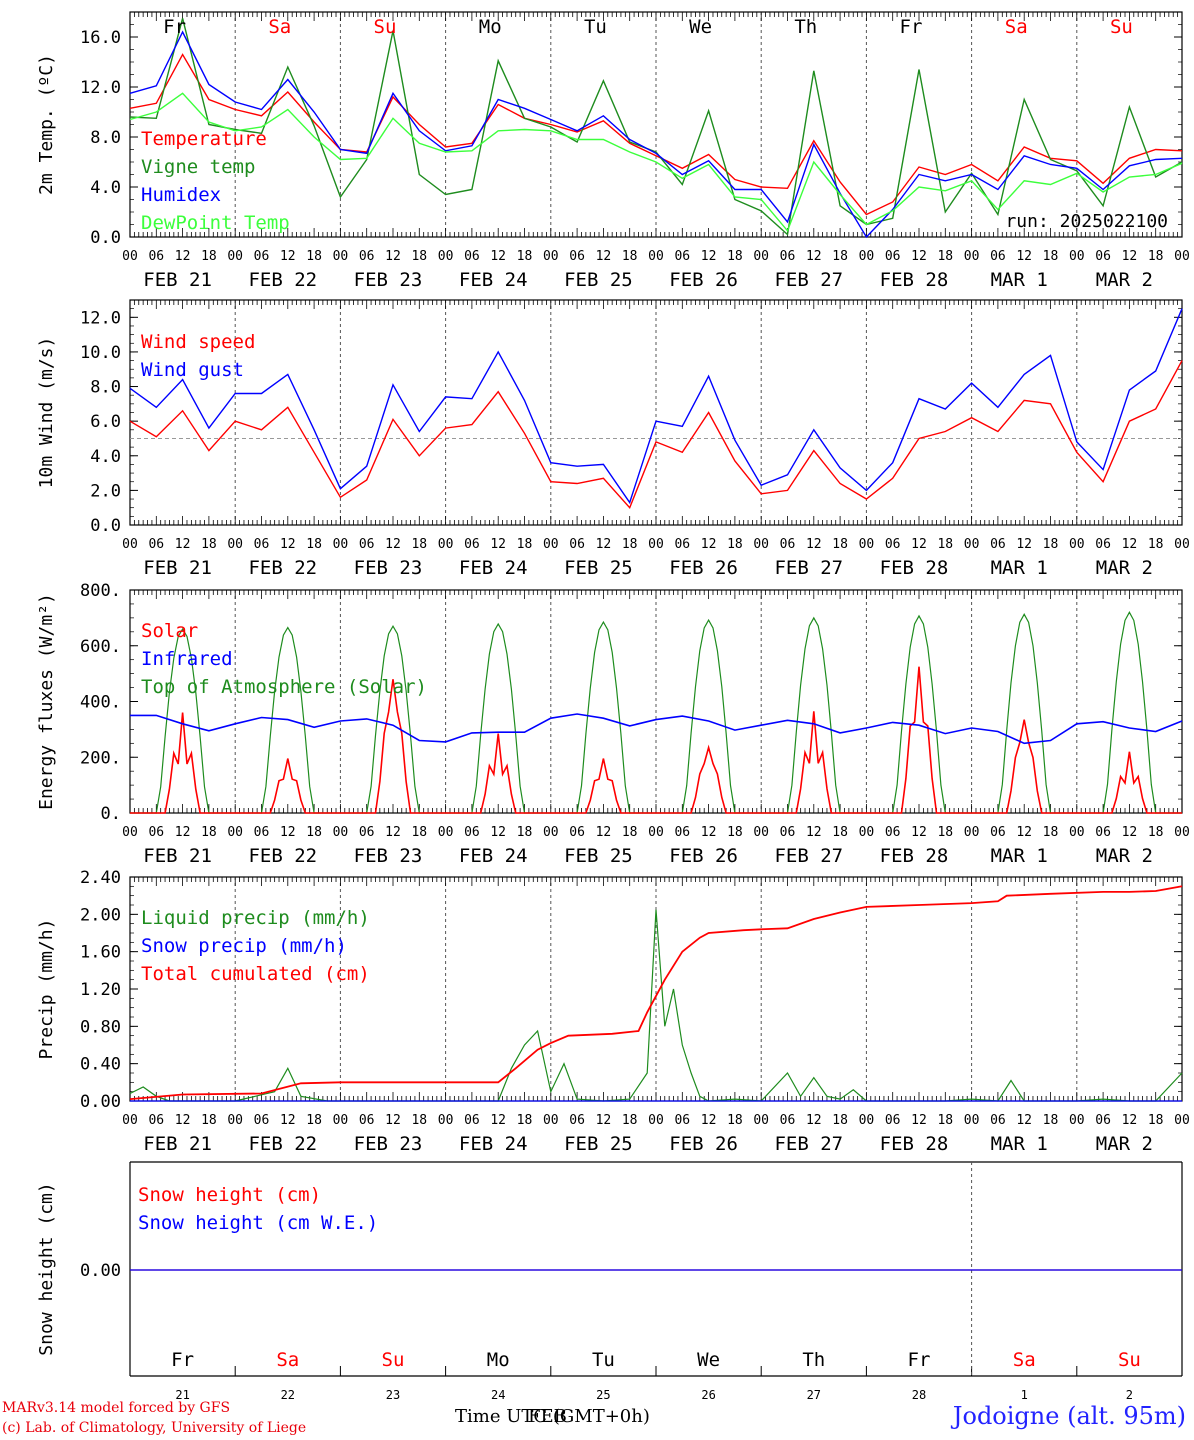 Image resolution: width=1194 pixels, height=1440 pixels. I want to click on legend-entry: Snow height (cm), so click(229, 1195).